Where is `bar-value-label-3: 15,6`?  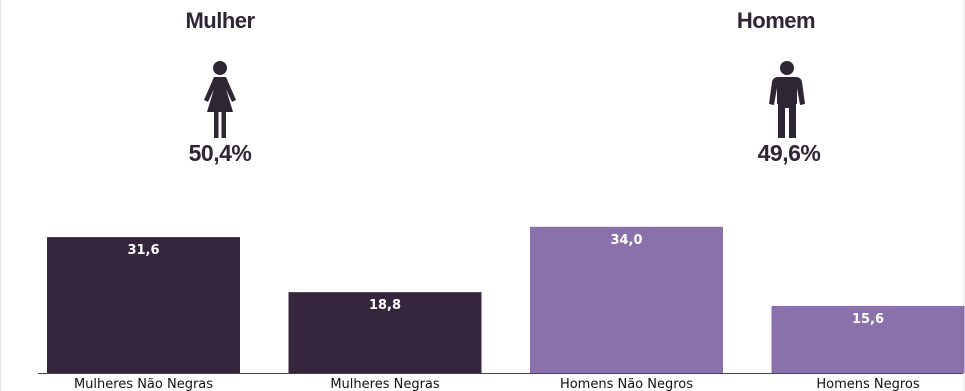
bar-value-label-3: 15,6 is located at coordinates (868, 319).